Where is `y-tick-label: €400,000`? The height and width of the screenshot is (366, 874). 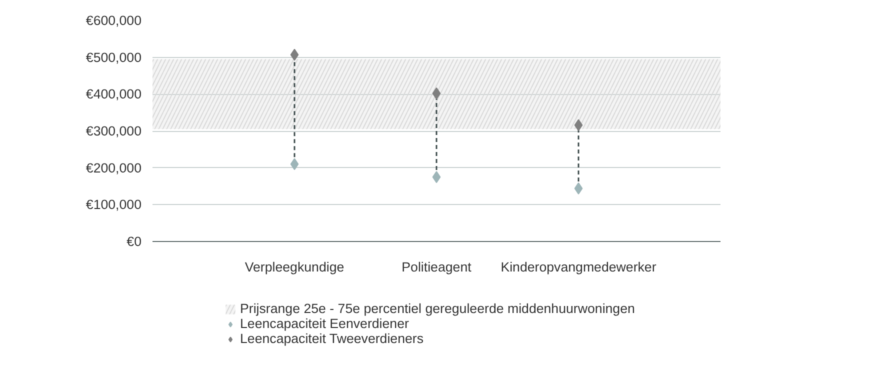 y-tick-label: €400,000 is located at coordinates (114, 94).